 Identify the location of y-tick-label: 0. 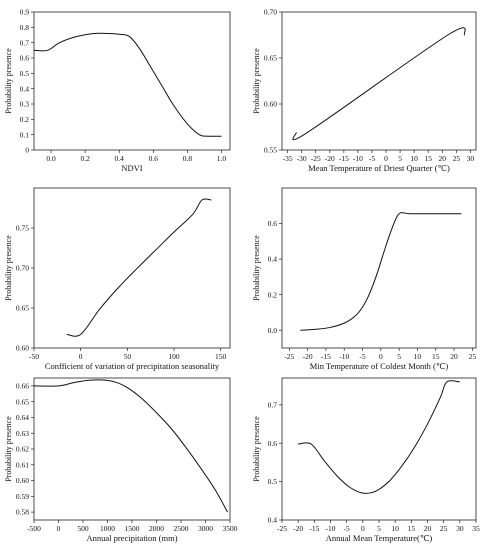
(27, 150).